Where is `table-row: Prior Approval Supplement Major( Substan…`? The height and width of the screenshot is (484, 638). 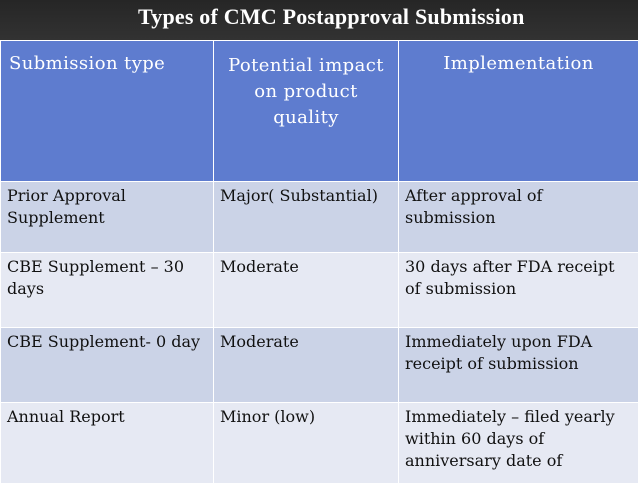 table-row: Prior Approval Supplement Major( Substan… is located at coordinates (319, 217).